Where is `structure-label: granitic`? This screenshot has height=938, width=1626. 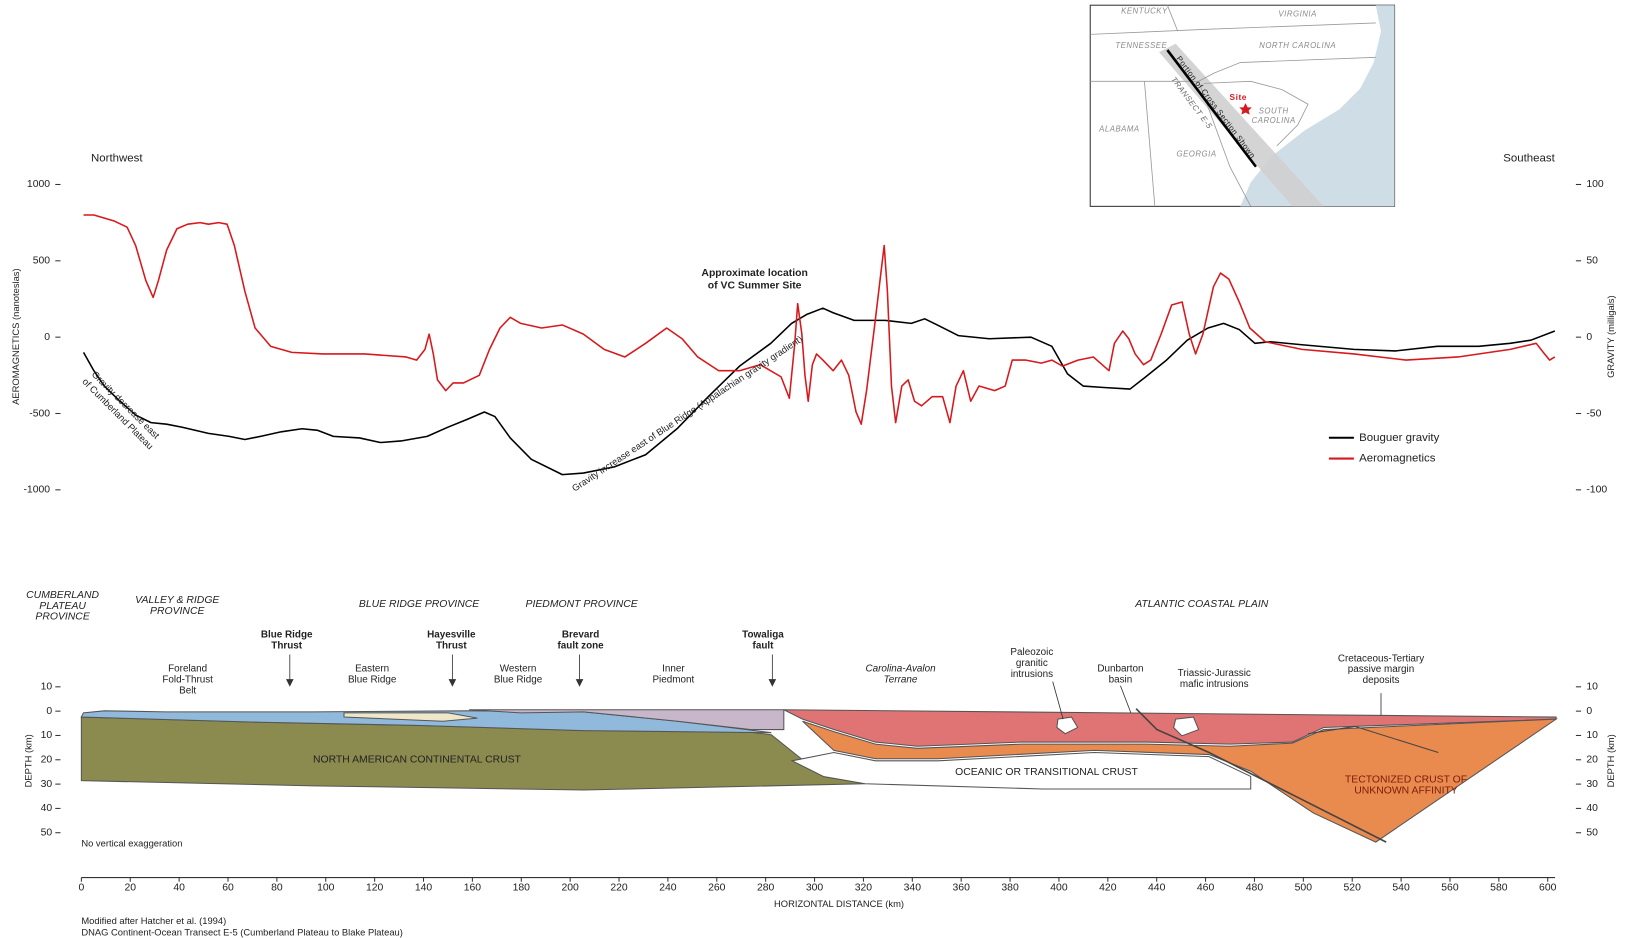 structure-label: granitic is located at coordinates (1032, 663).